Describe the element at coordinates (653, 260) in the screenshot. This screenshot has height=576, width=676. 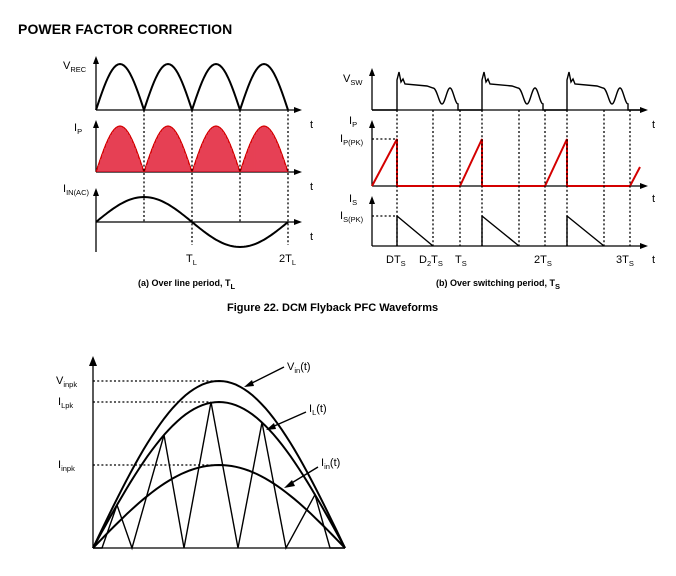
I see `label-t-b3: t` at that location.